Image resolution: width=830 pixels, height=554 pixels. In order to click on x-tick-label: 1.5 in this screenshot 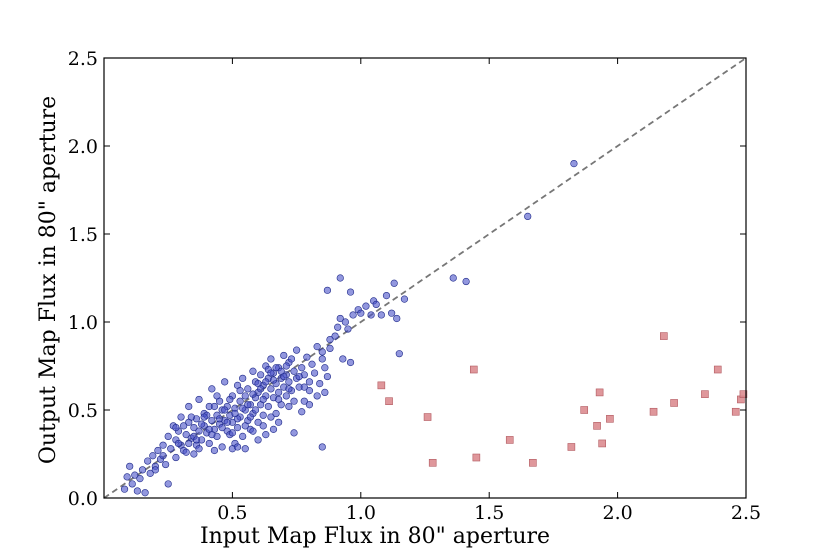, I will do `click(489, 513)`.